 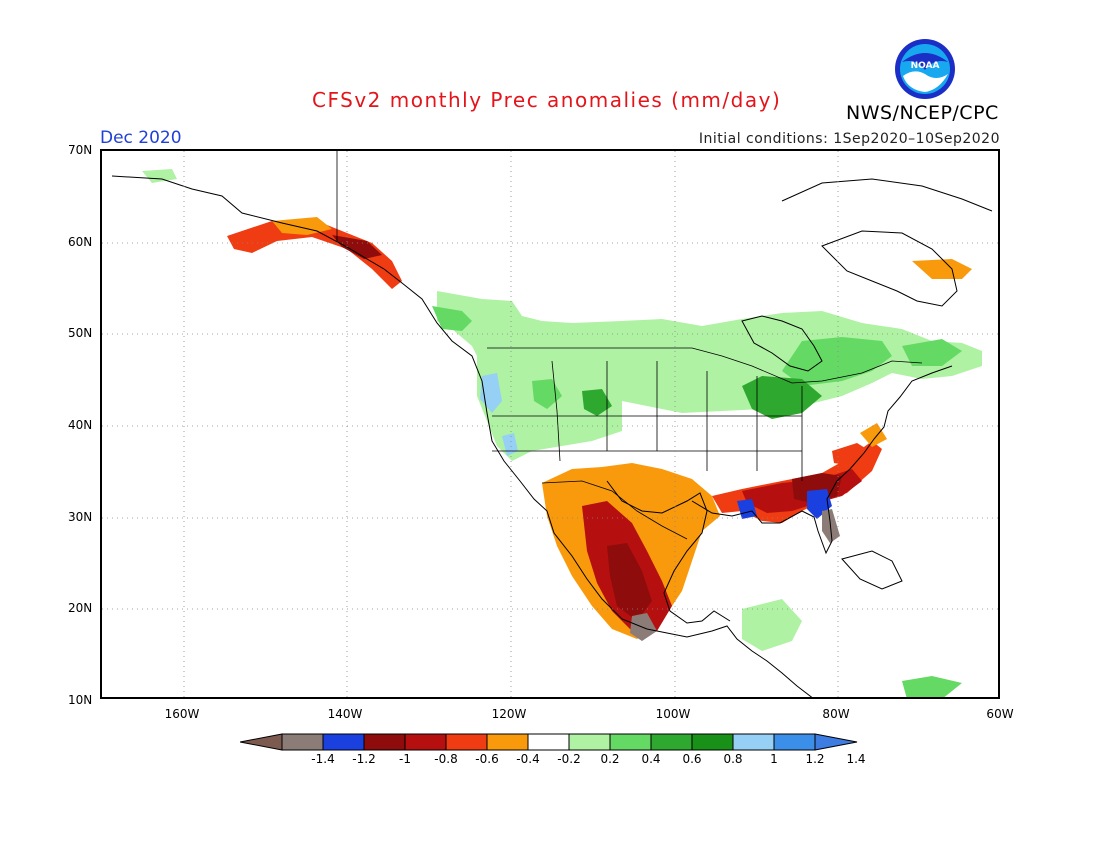 I want to click on noaa-logo: NOAA, so click(x=925, y=69).